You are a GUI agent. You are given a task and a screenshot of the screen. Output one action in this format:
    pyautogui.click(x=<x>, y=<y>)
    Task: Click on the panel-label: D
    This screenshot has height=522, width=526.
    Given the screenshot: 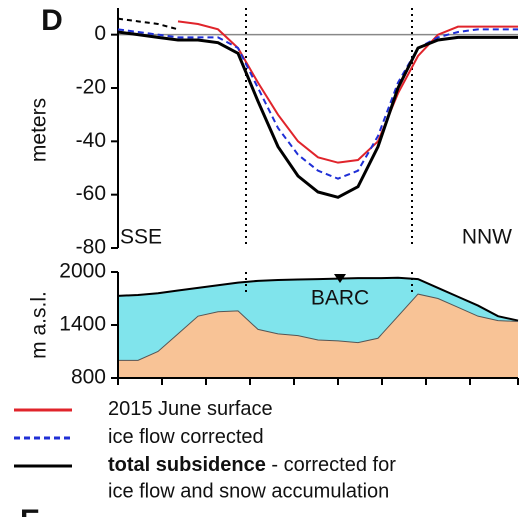 What is the action you would take?
    pyautogui.click(x=52, y=20)
    